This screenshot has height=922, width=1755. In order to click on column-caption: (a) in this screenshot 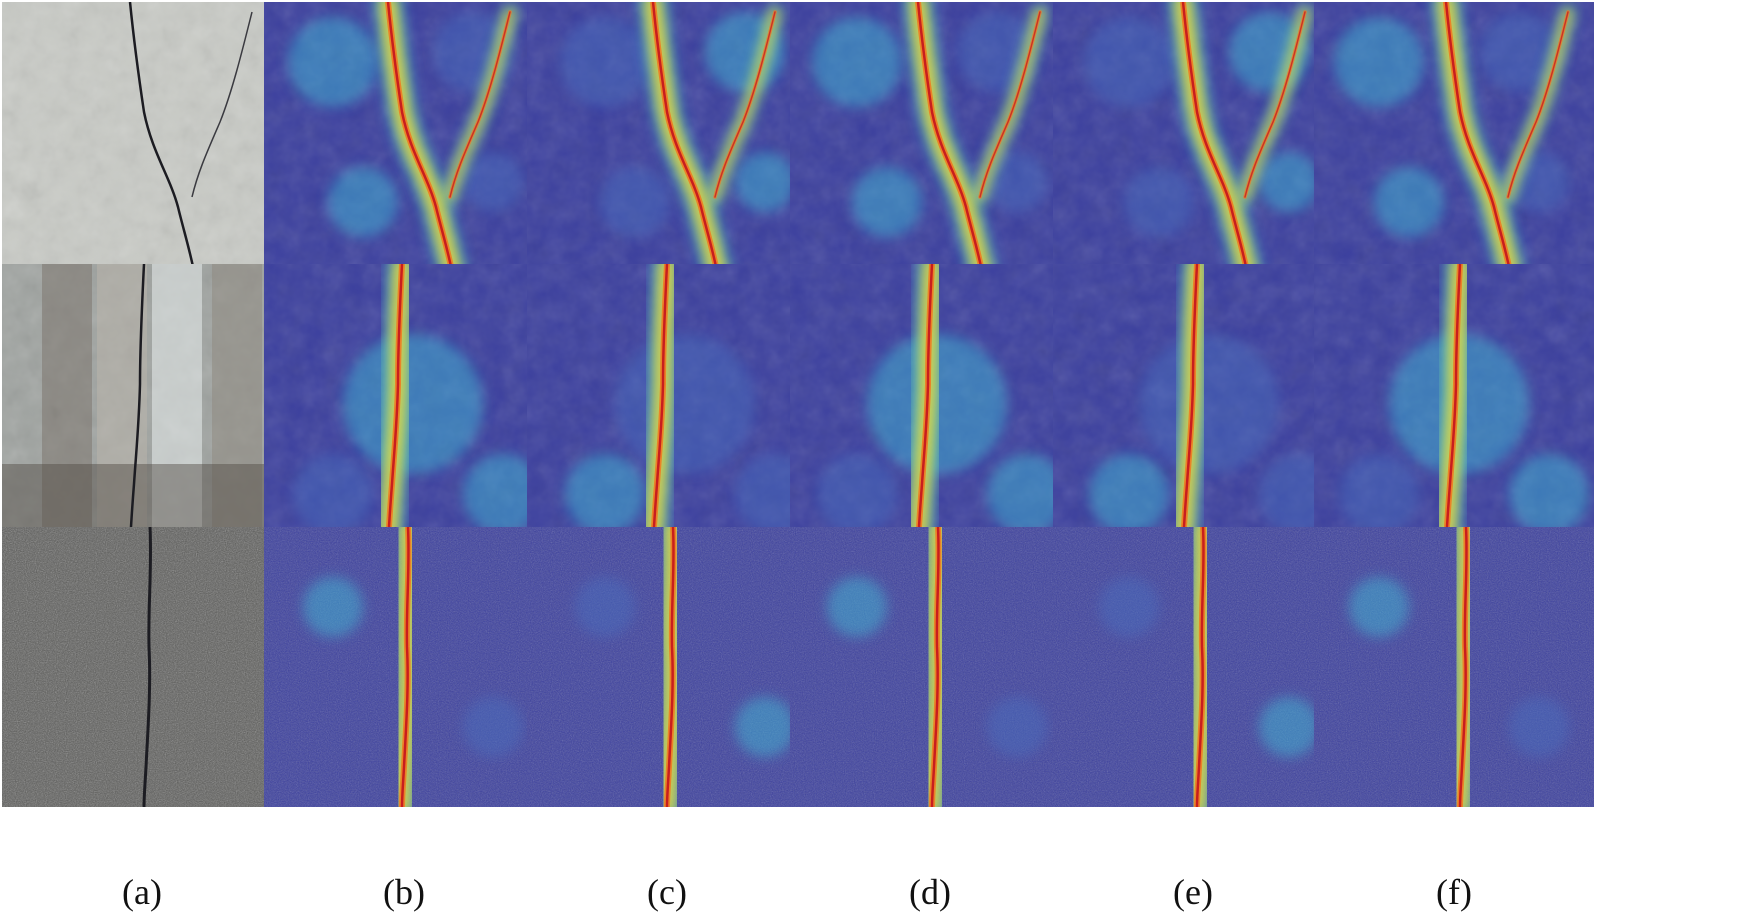, I will do `click(142, 892)`.